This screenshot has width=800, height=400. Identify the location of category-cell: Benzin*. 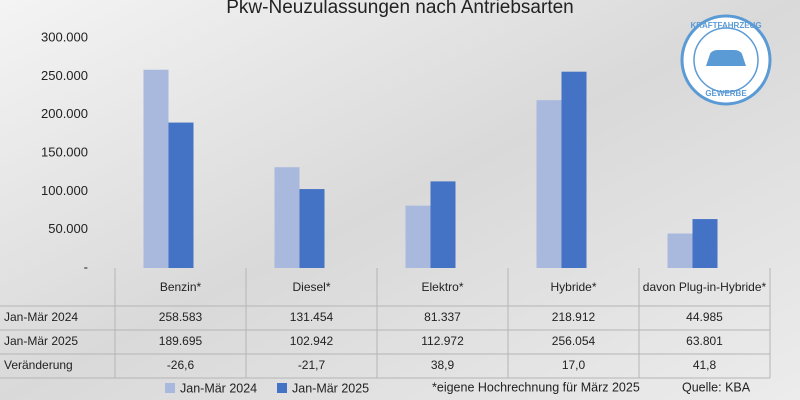
(180, 287).